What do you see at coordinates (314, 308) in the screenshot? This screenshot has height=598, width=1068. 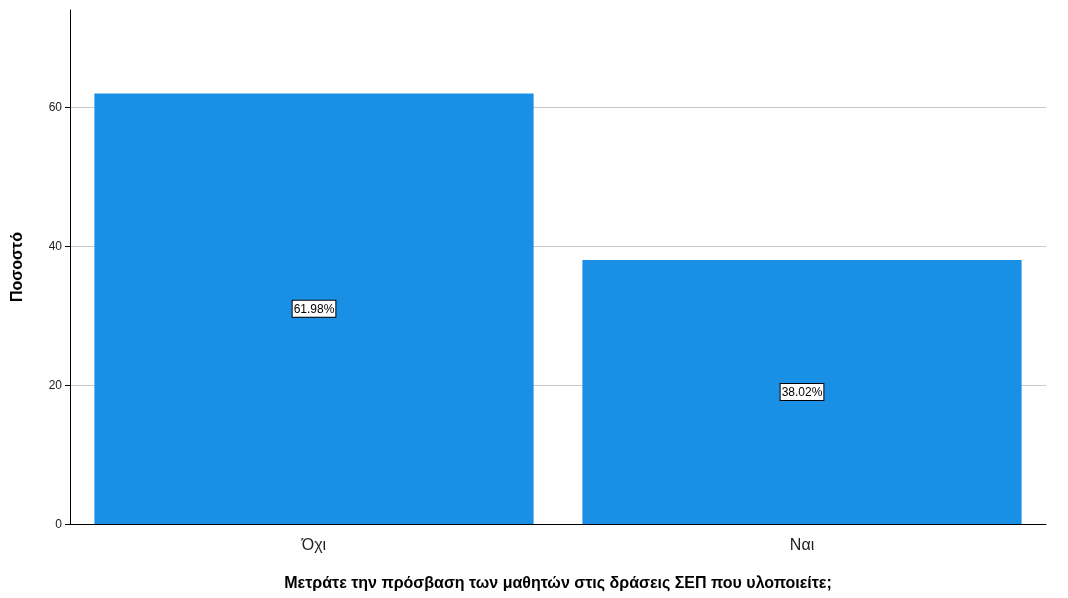 I see `data-label: 61.98%` at bounding box center [314, 308].